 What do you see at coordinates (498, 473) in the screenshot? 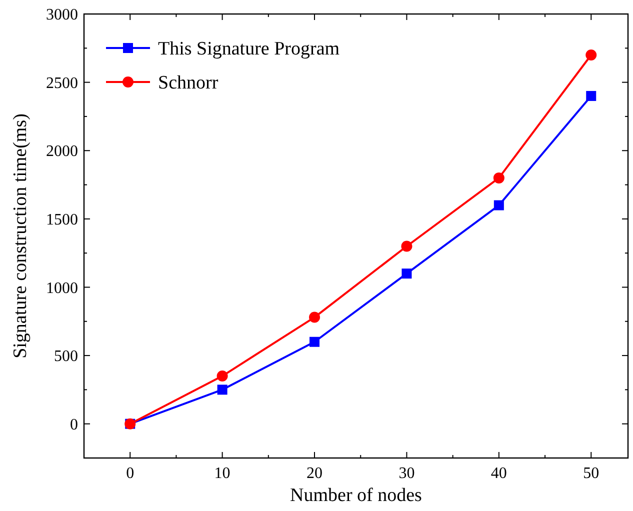
I see `x-tick-label: 40` at bounding box center [498, 473].